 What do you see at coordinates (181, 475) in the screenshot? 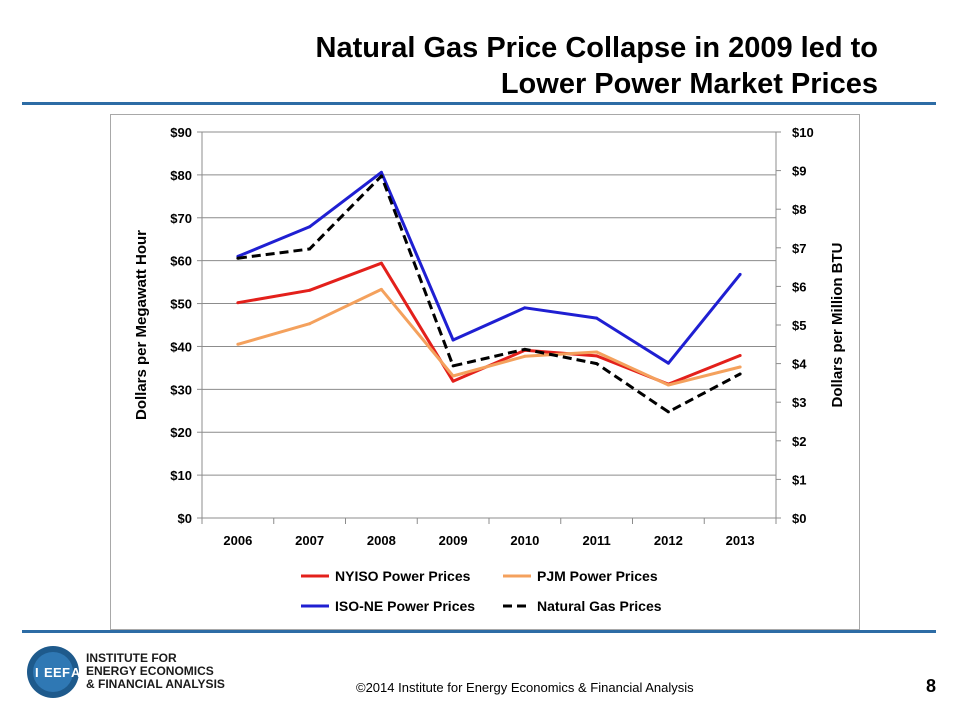
I see `y-tick-label: $10` at bounding box center [181, 475].